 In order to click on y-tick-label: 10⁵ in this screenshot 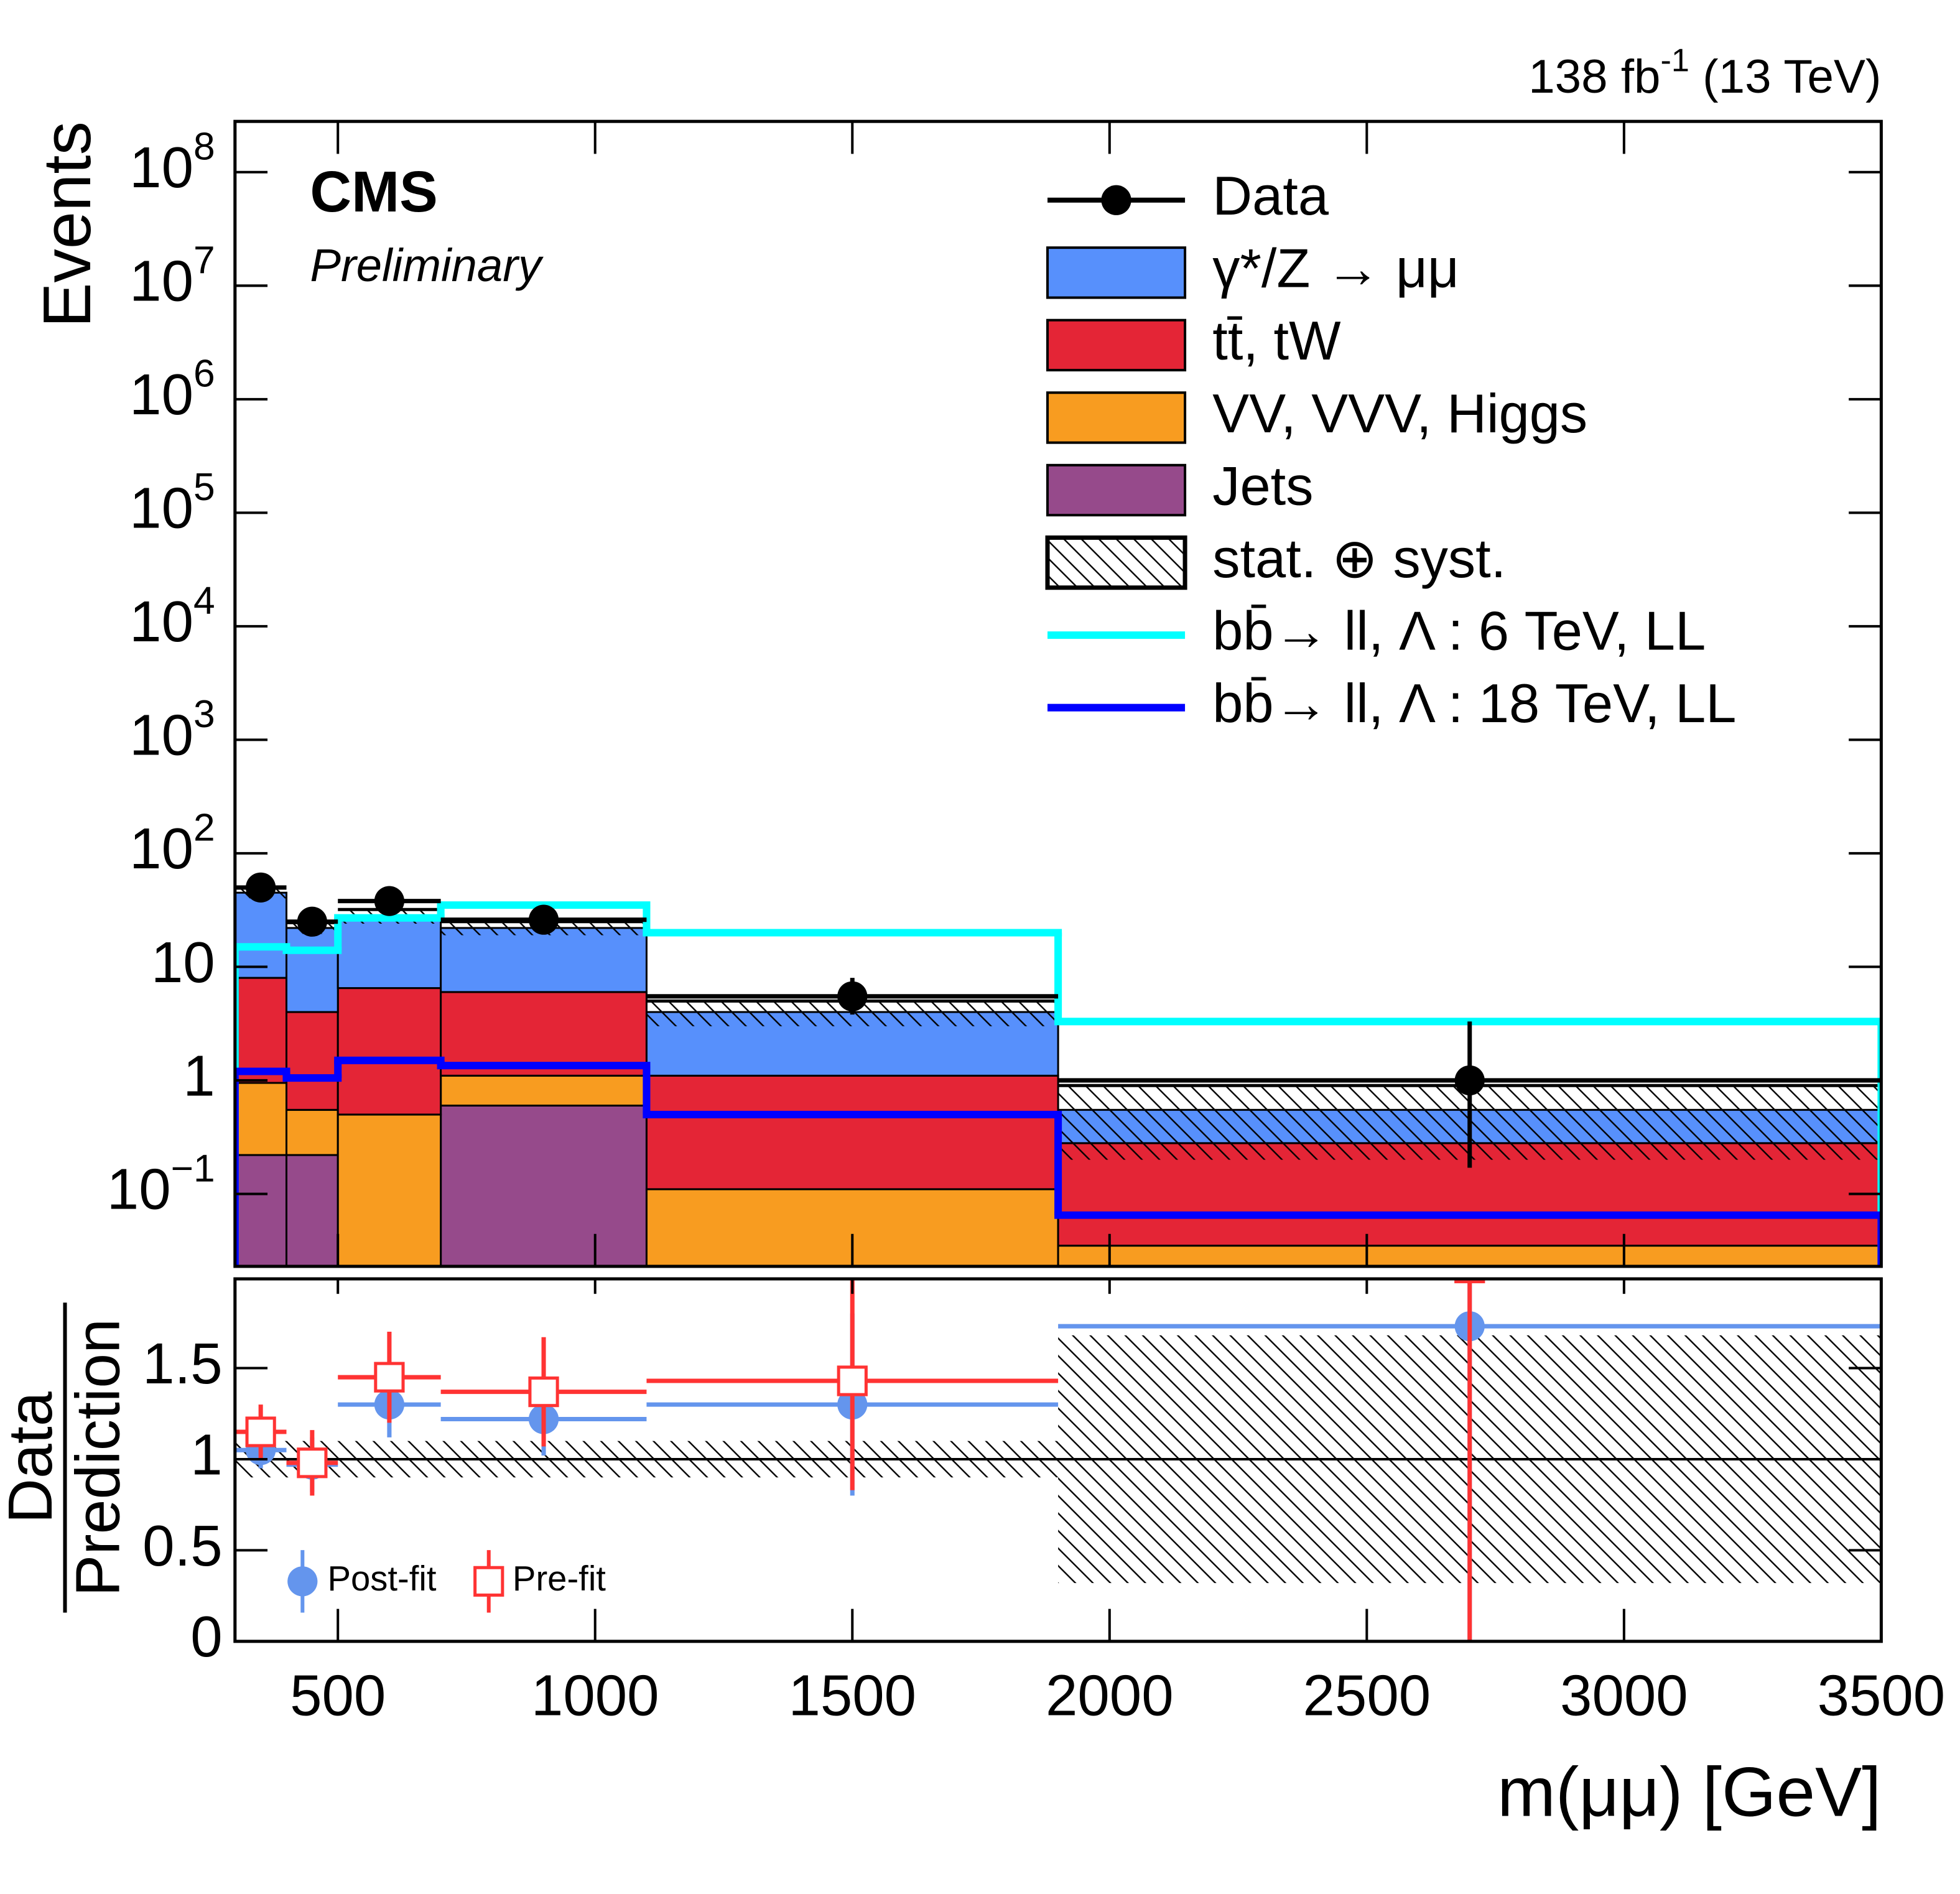, I will do `click(172, 504)`.